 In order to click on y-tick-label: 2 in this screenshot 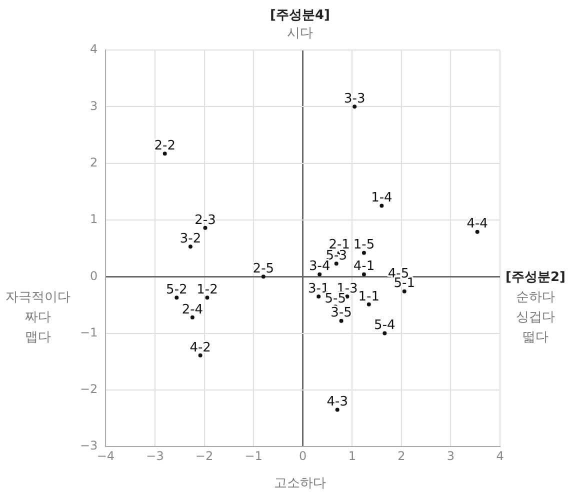, I will do `click(94, 162)`.